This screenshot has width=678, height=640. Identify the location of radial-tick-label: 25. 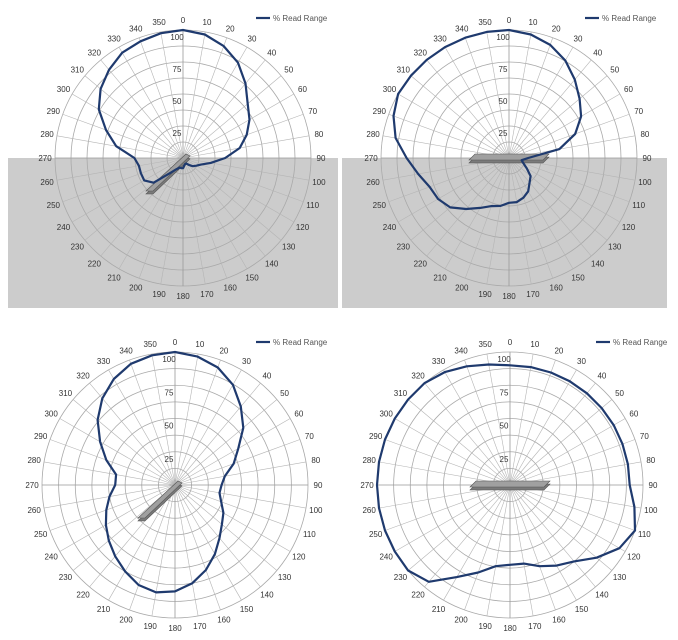
(504, 459).